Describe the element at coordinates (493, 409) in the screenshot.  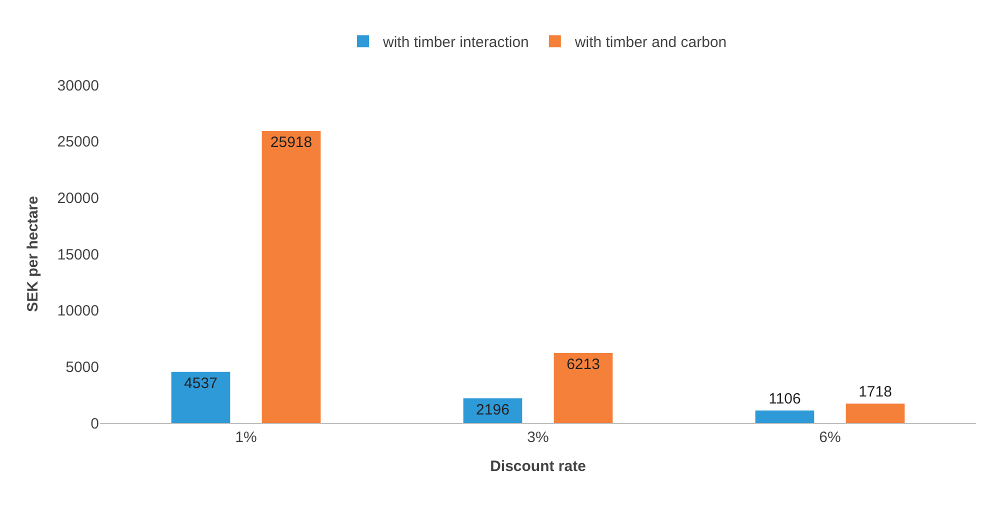
I see `data-label: 2196` at that location.